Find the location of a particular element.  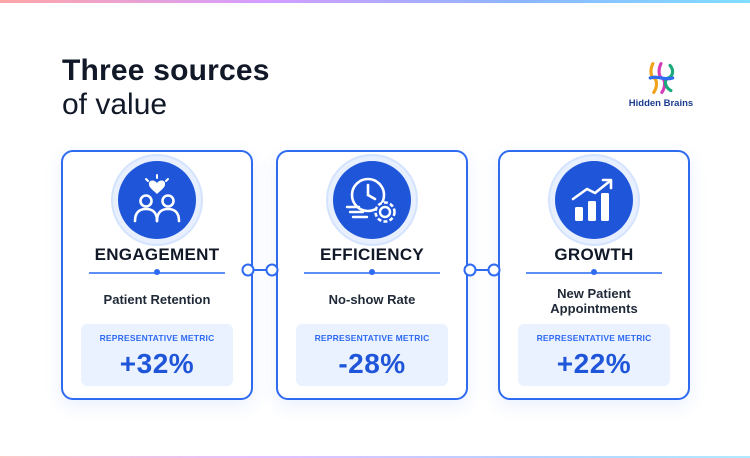

clock-gear-icon is located at coordinates (372, 200).